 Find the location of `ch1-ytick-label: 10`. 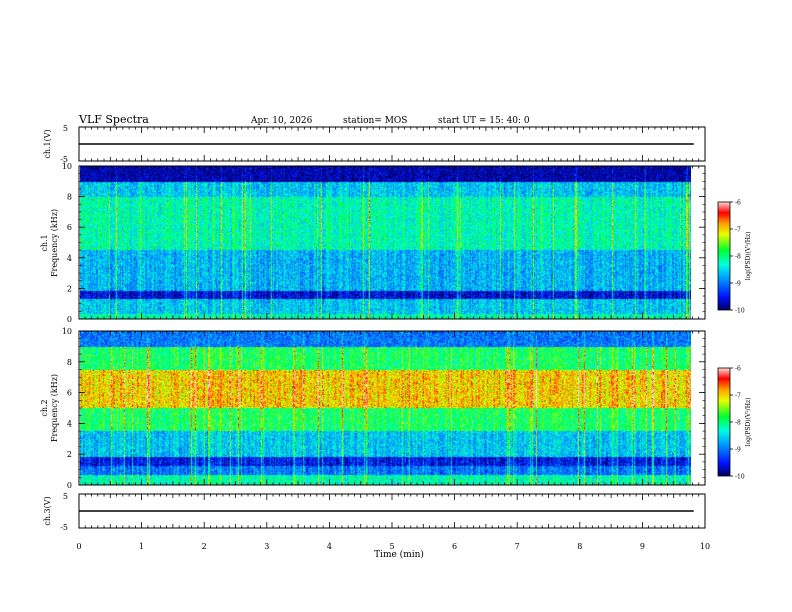

ch1-ytick-label: 10 is located at coordinates (67, 166).